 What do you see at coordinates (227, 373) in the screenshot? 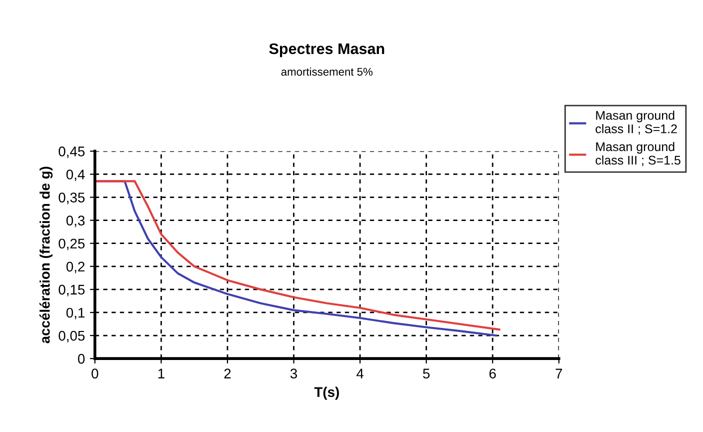
I see `x-tick-label: 2` at bounding box center [227, 373].